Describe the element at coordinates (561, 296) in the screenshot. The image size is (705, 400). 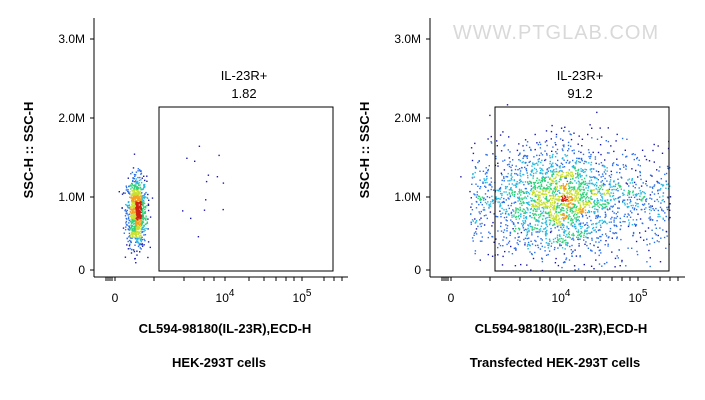
I see `x-tick-label: 104` at that location.